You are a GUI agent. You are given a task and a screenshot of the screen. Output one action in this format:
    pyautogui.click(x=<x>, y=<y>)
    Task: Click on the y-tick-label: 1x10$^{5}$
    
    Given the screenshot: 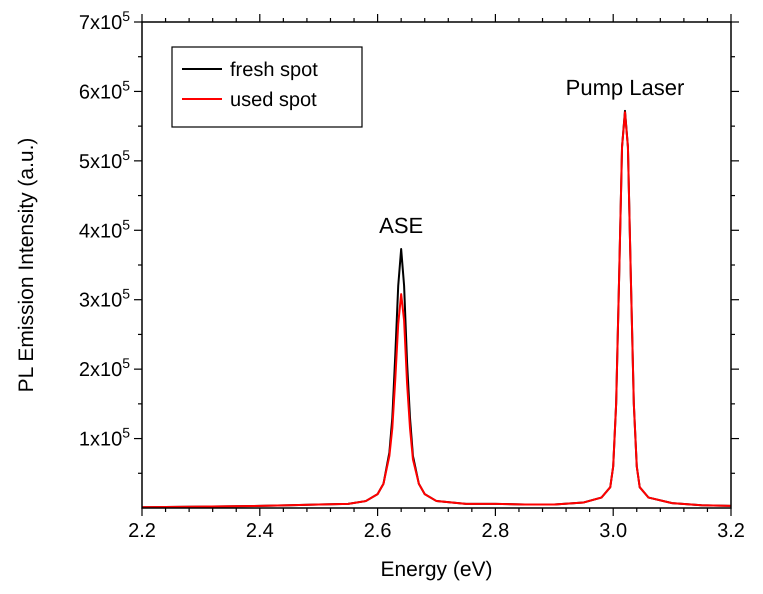 What is the action you would take?
    pyautogui.click(x=104, y=437)
    